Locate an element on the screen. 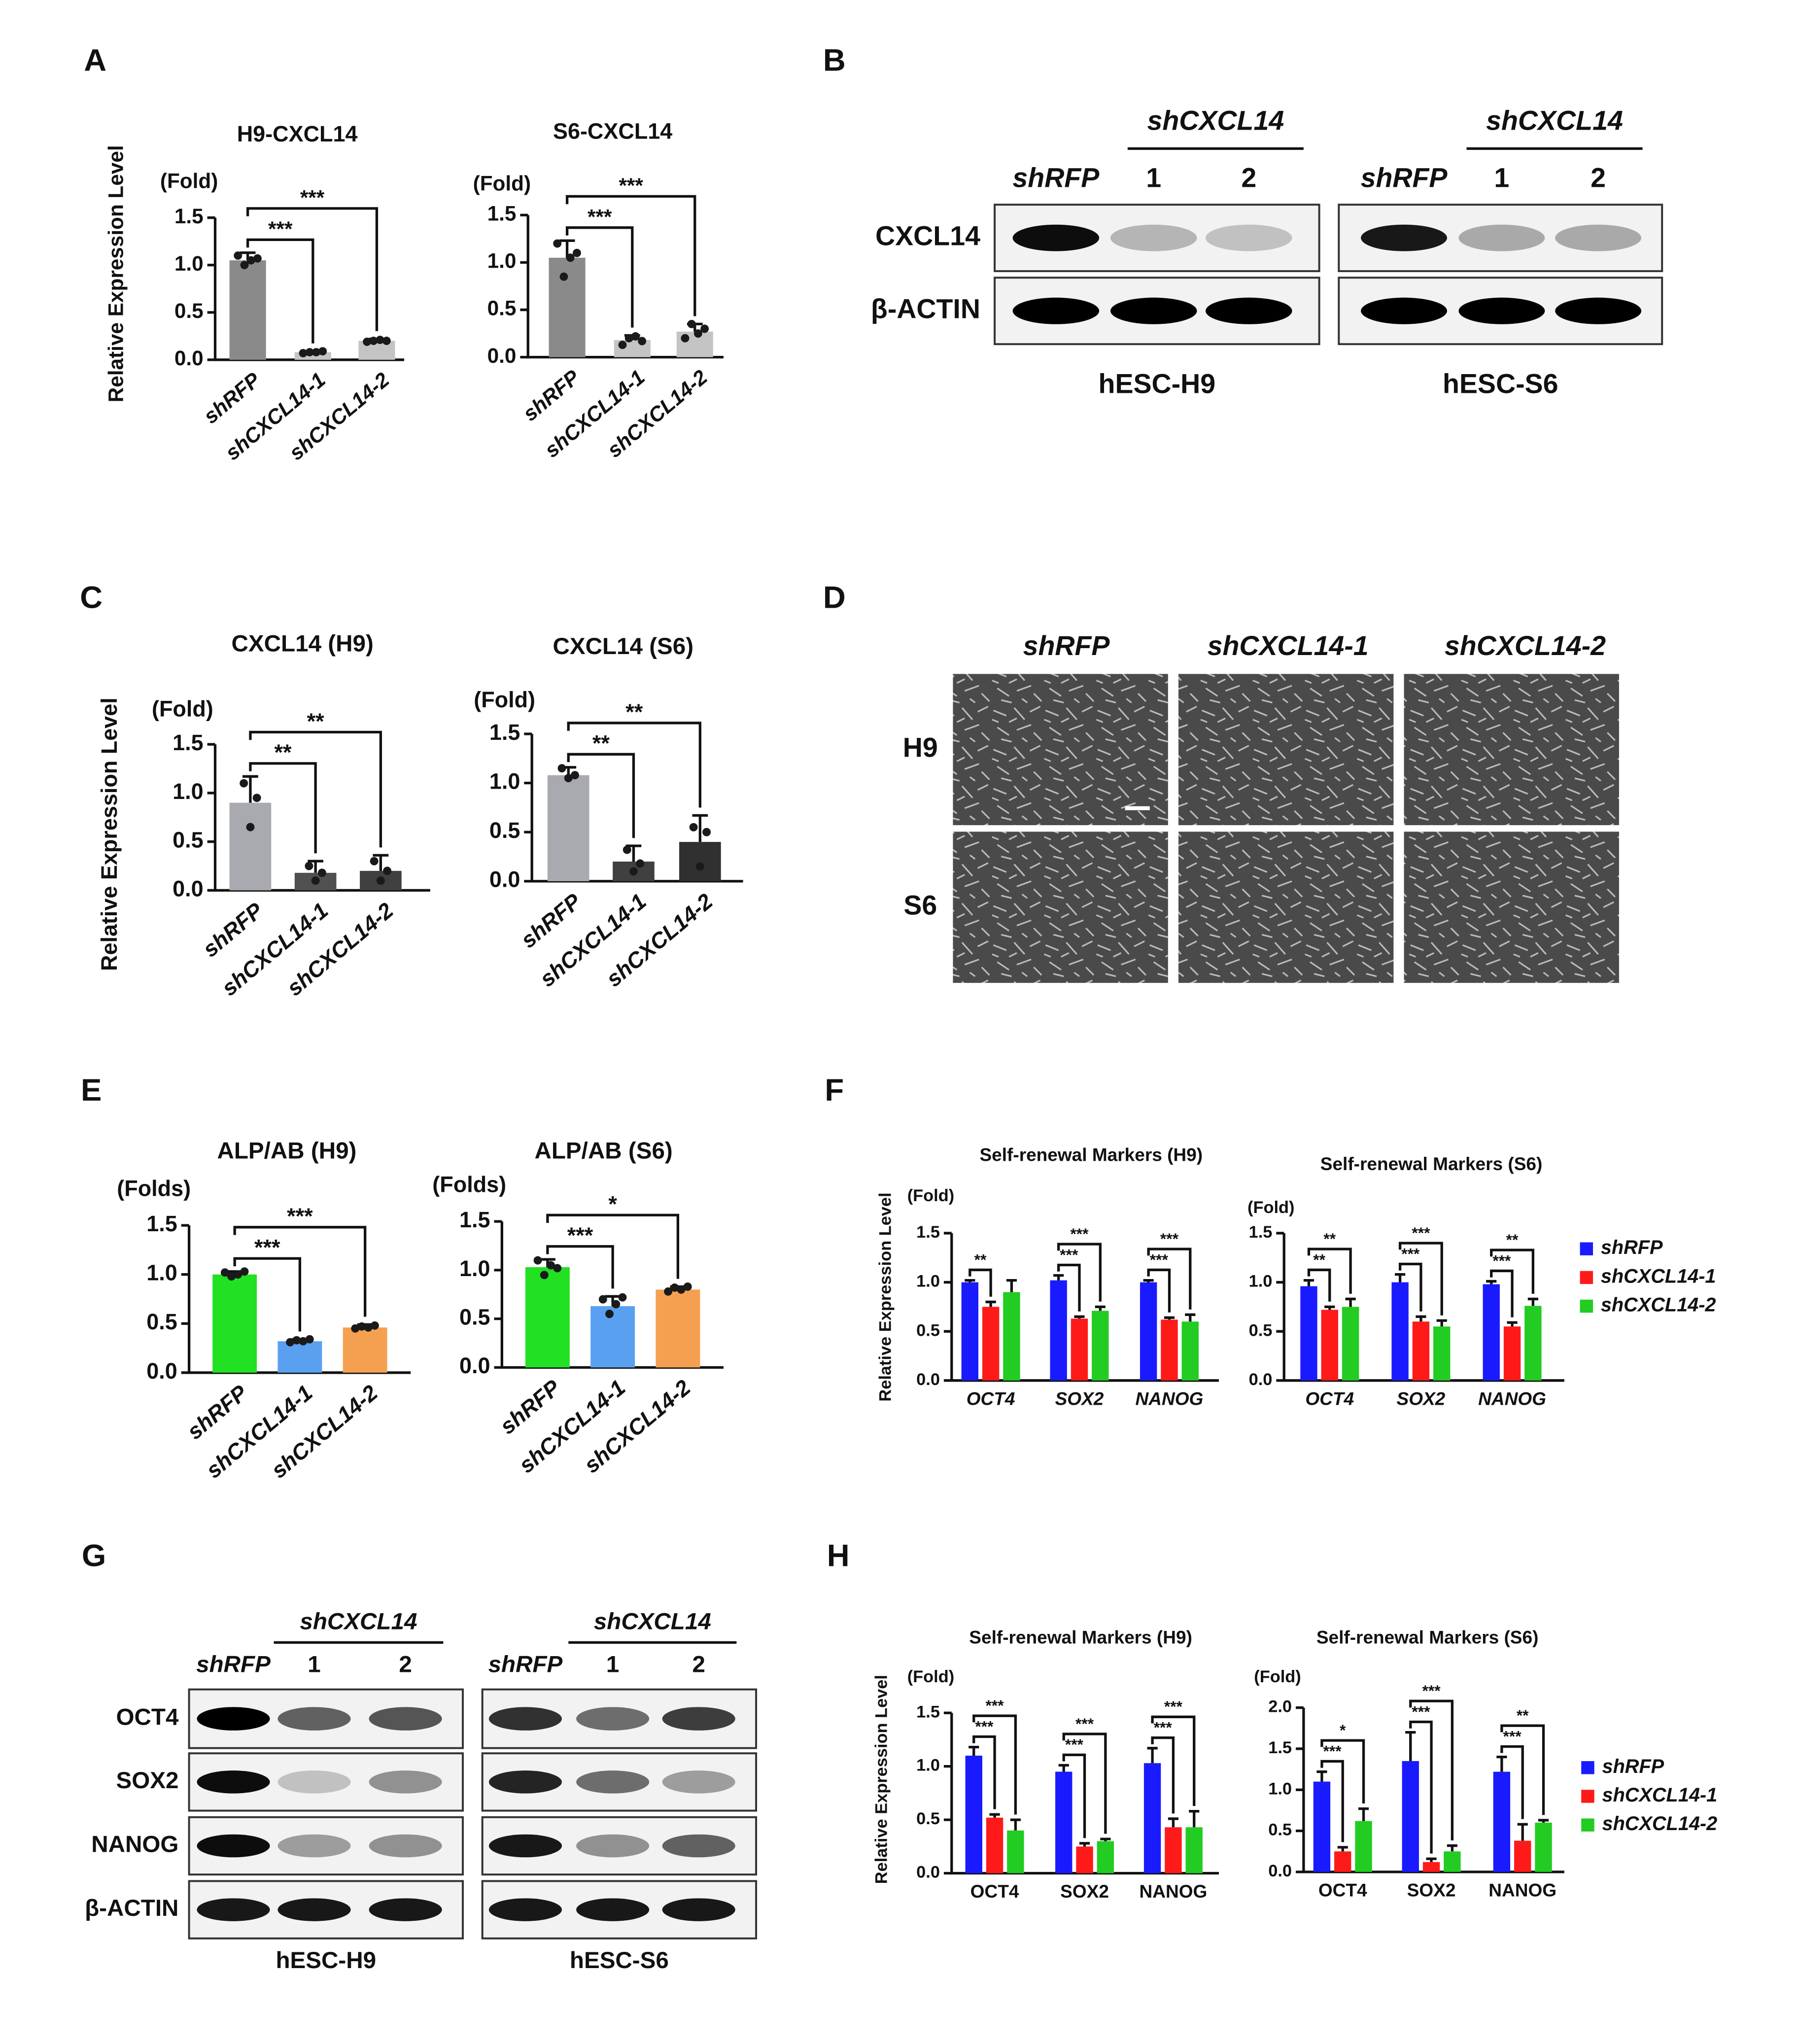  blot-lane-label: 1 is located at coordinates (314, 1665).